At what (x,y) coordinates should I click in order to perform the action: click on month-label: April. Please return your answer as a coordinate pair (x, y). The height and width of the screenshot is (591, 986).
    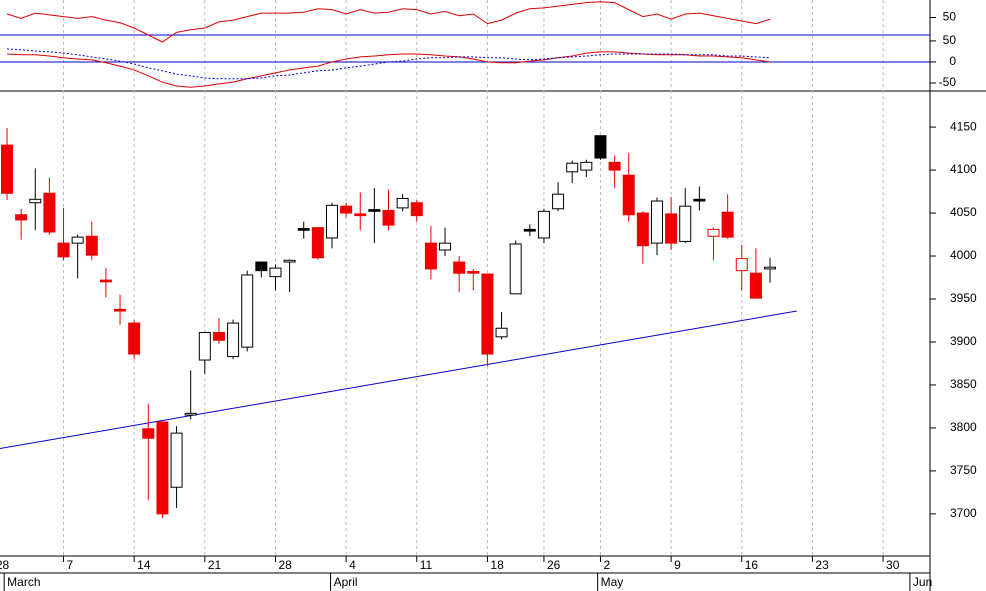
    Looking at the image, I should click on (346, 582).